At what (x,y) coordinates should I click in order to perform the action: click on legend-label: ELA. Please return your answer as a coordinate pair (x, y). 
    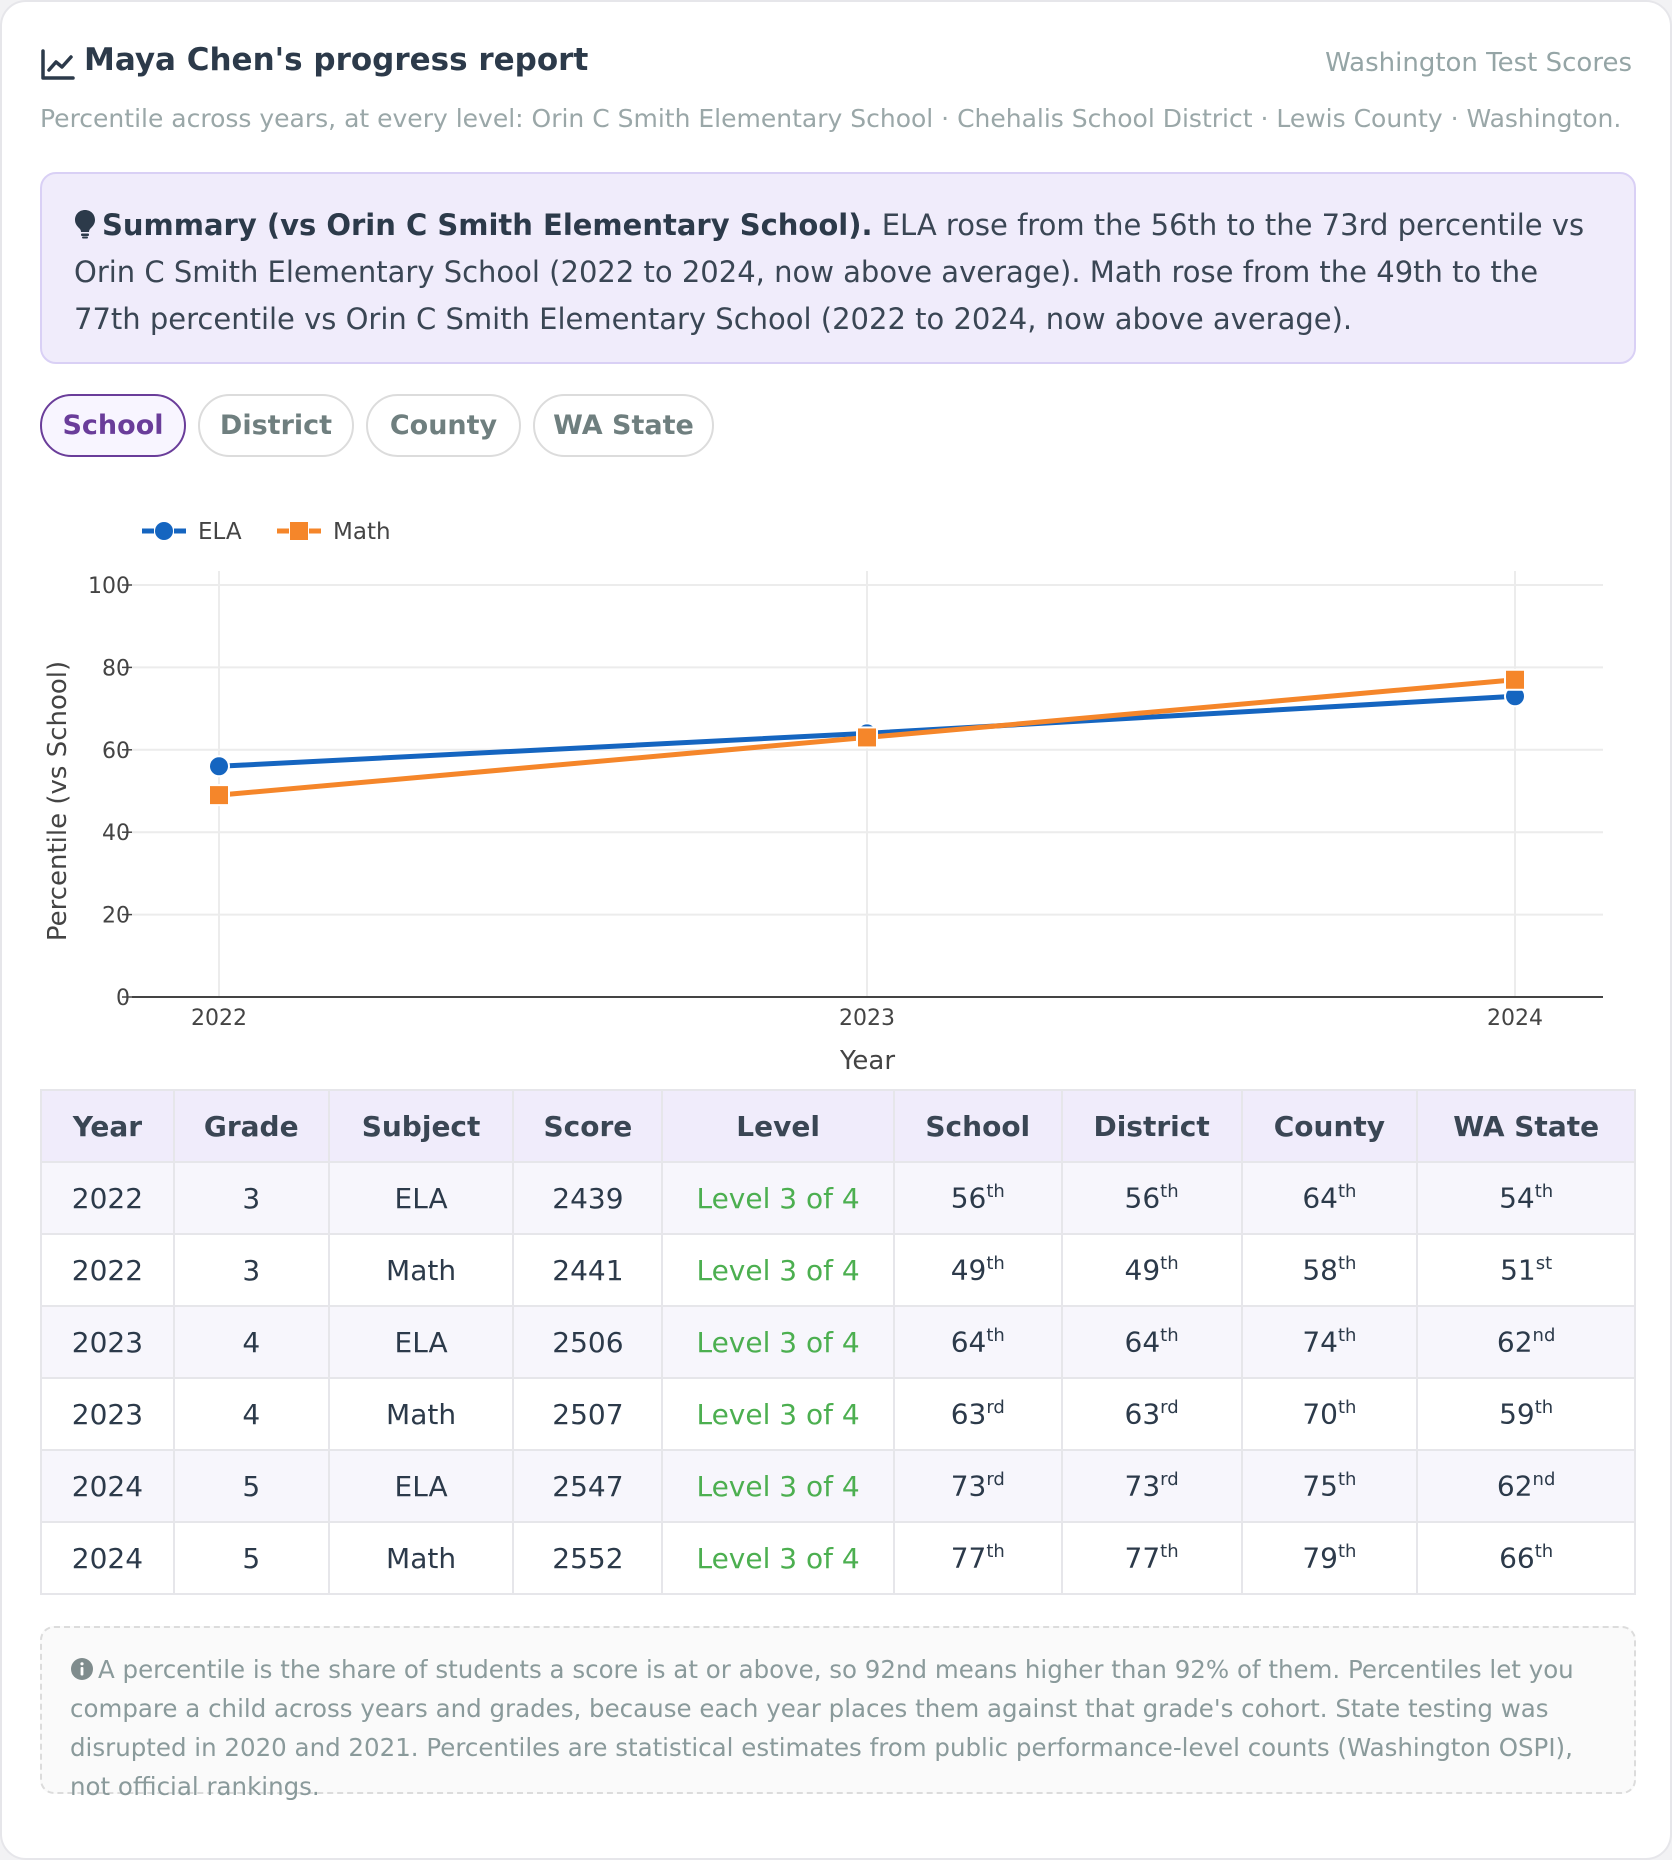
    Looking at the image, I should click on (220, 532).